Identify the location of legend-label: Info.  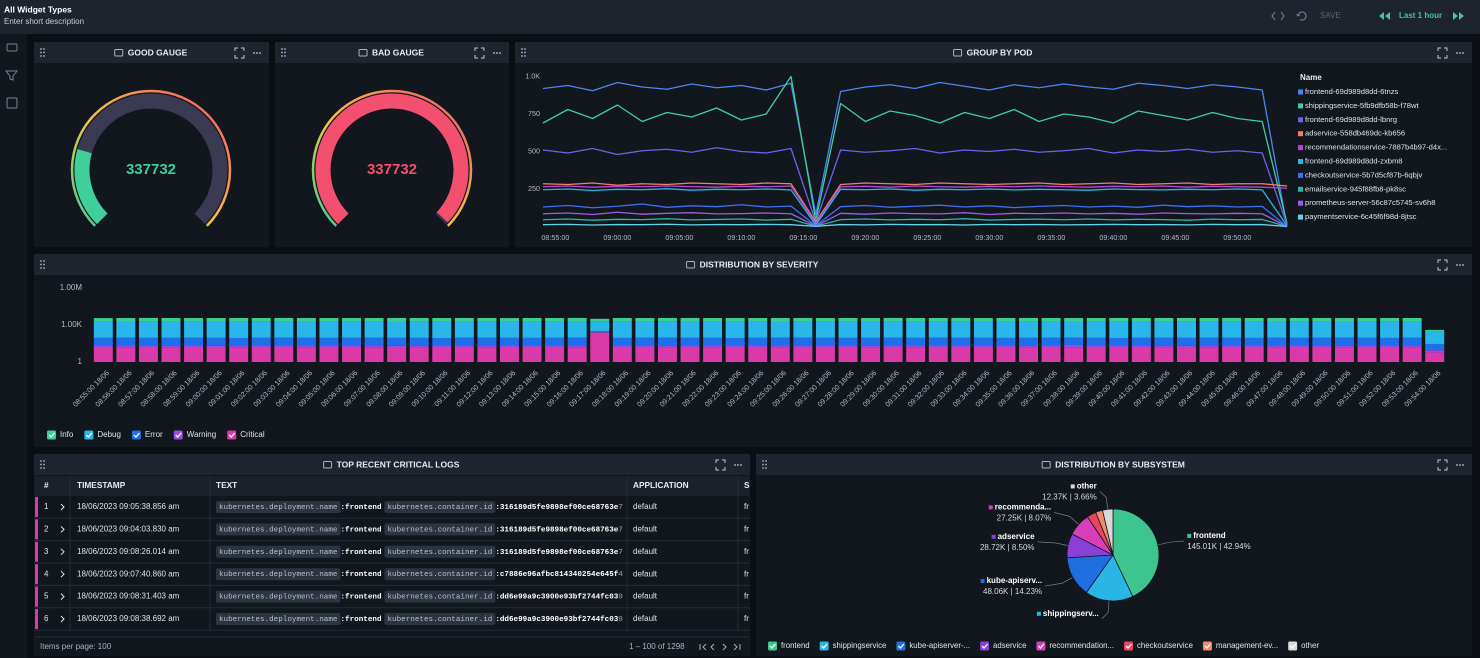
(67, 434).